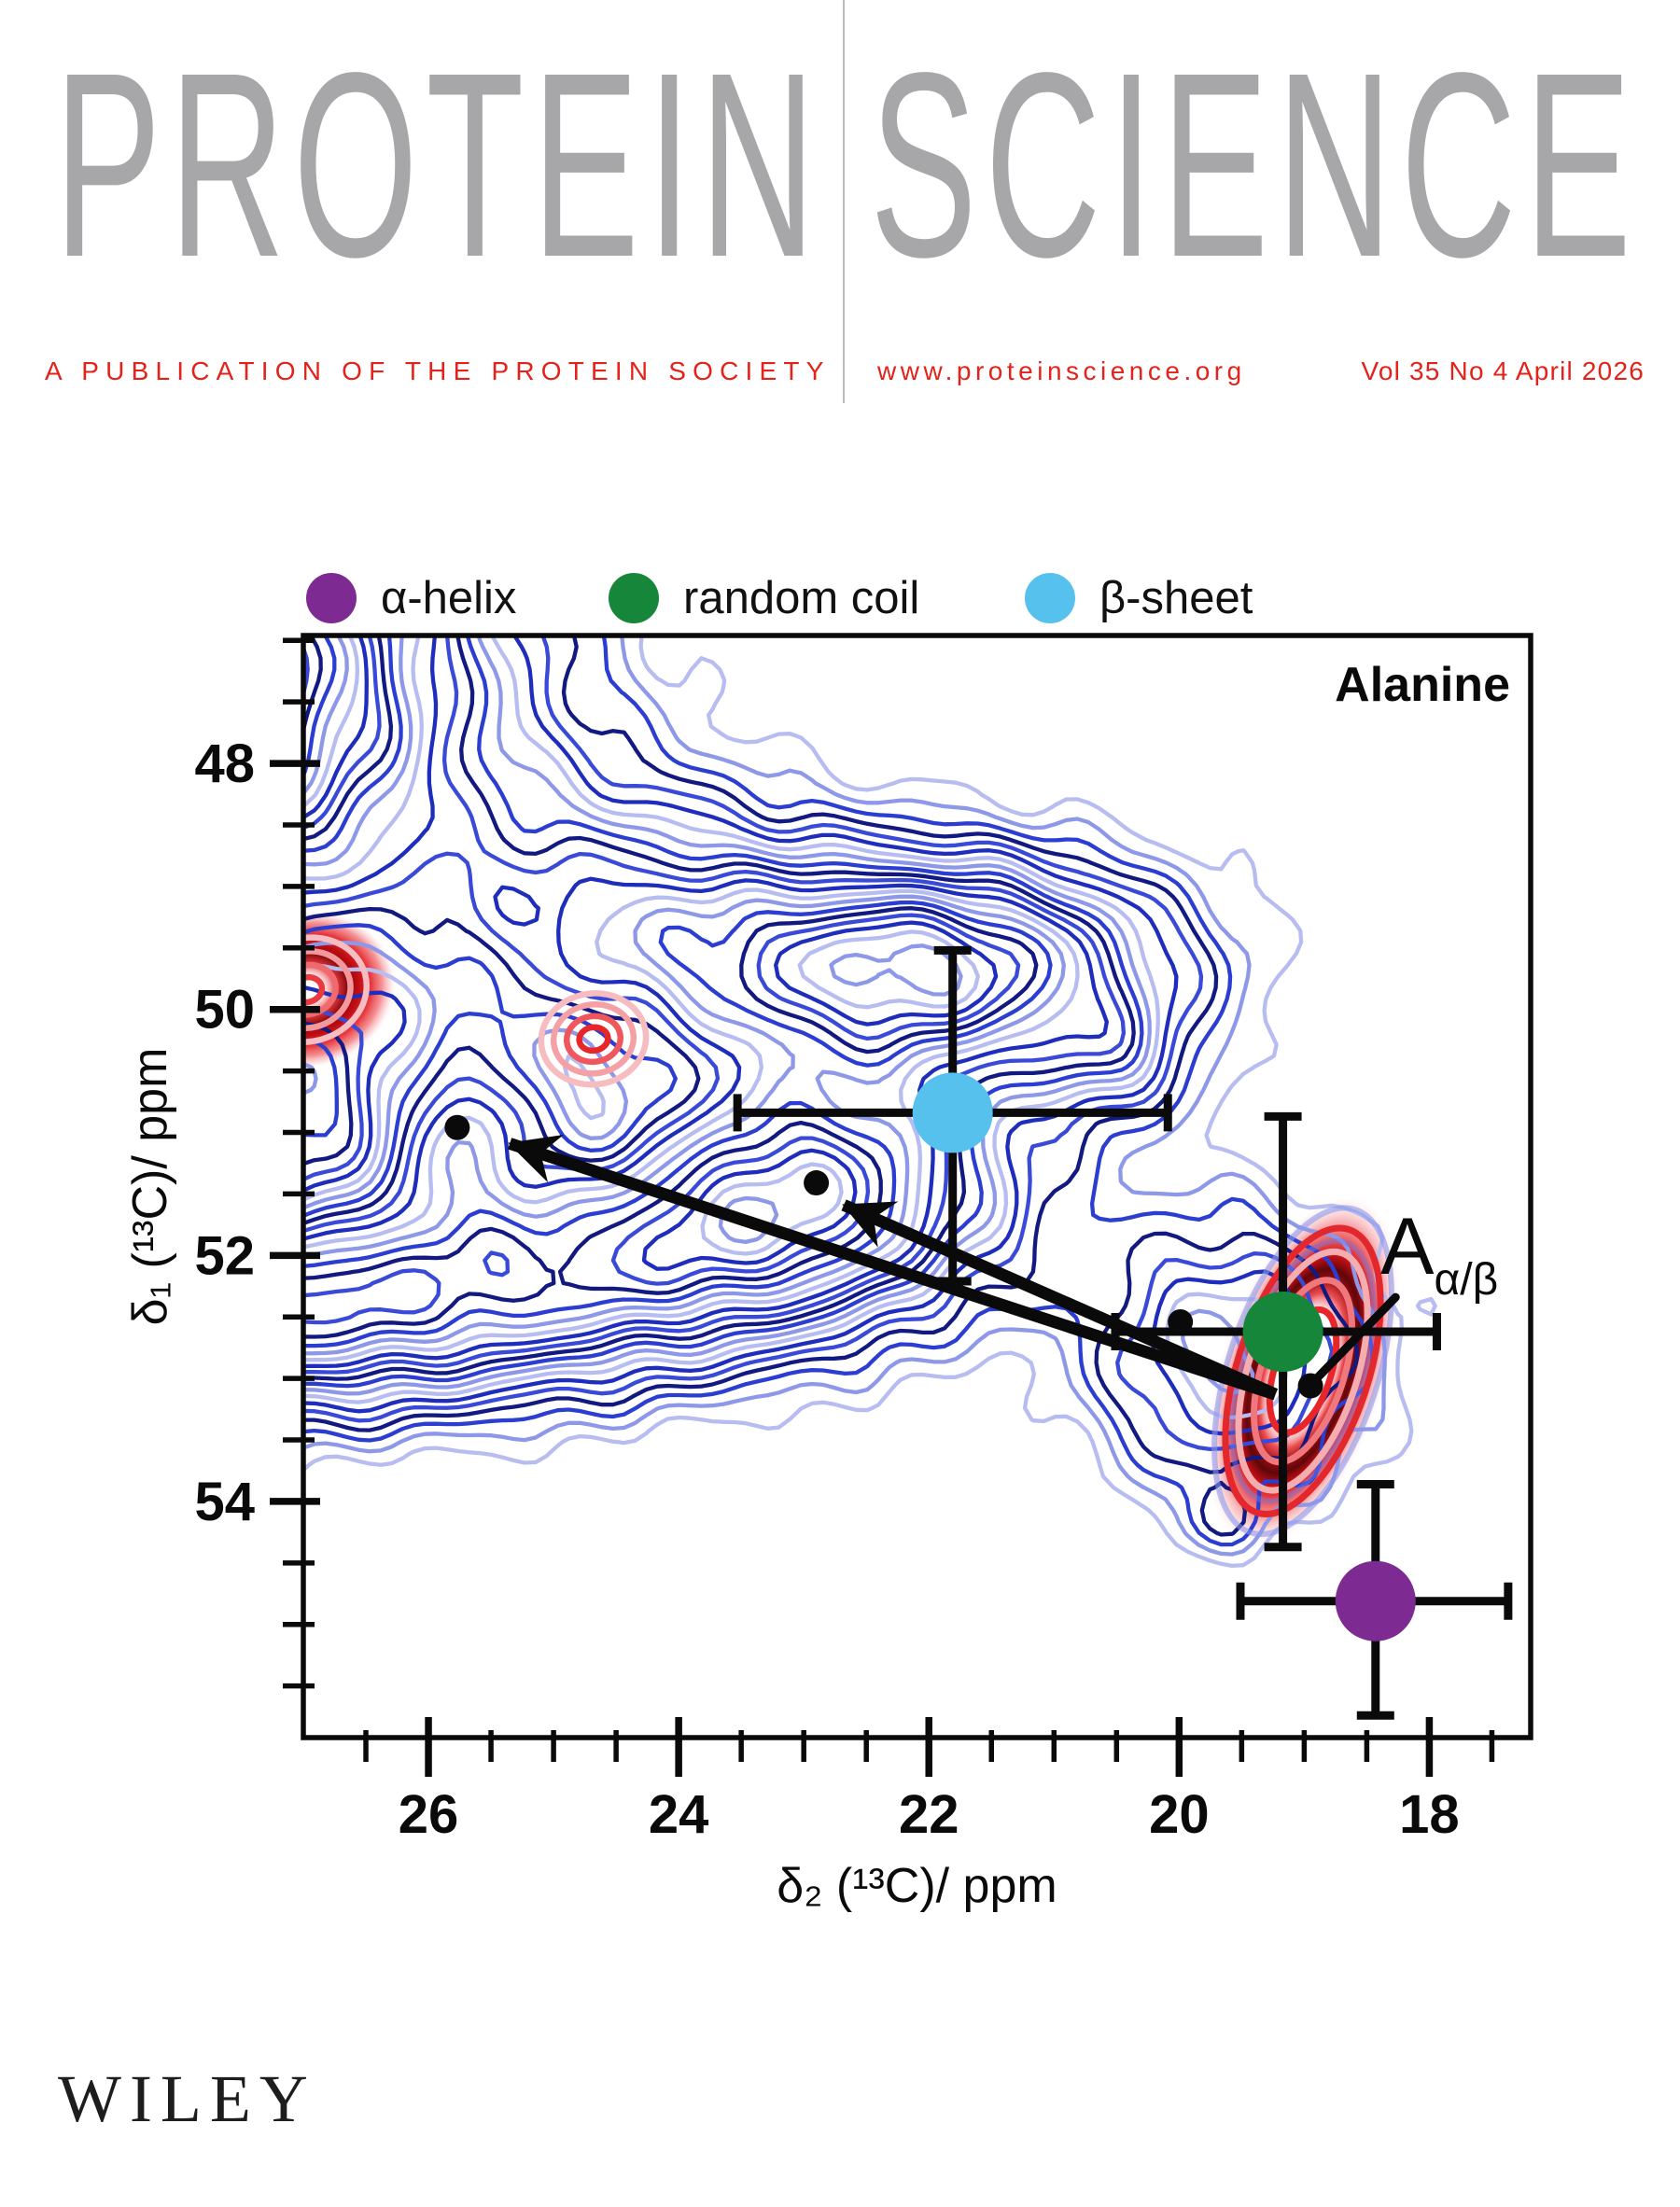 The width and height of the screenshot is (1680, 2207). Describe the element at coordinates (429, 1814) in the screenshot. I see `x-tick-label: 26` at that location.